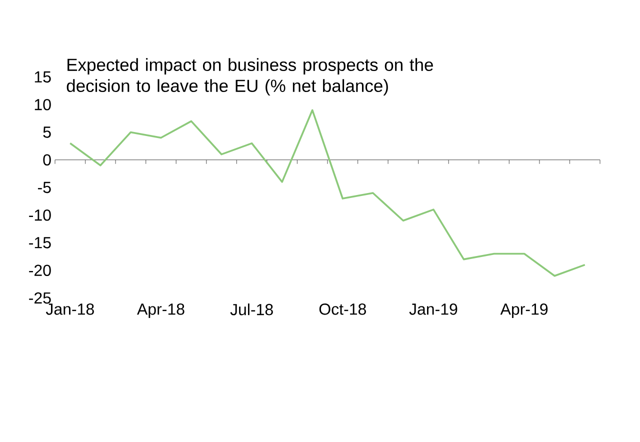  What do you see at coordinates (342, 309) in the screenshot?
I see `x-tick-label: Oct-18` at bounding box center [342, 309].